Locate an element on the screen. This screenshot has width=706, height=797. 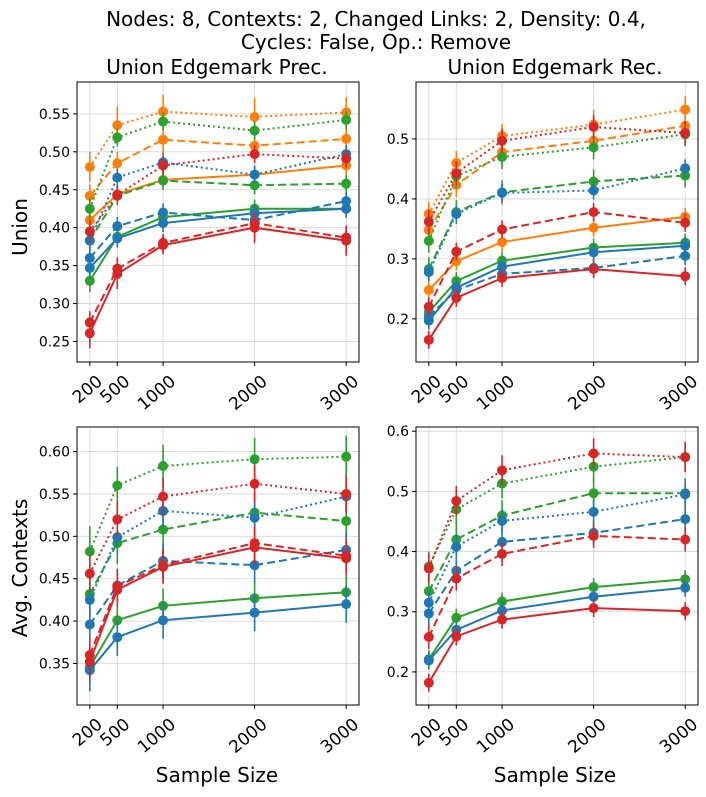
x-tick-label: 2000 is located at coordinates (248, 393).